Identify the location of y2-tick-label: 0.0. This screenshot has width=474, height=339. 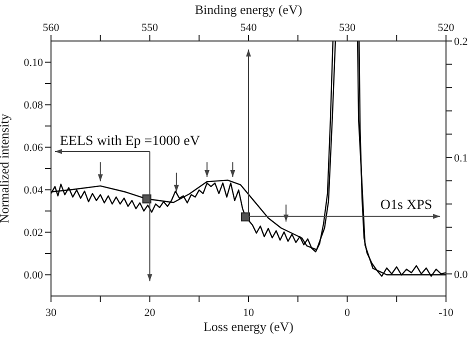
(461, 274).